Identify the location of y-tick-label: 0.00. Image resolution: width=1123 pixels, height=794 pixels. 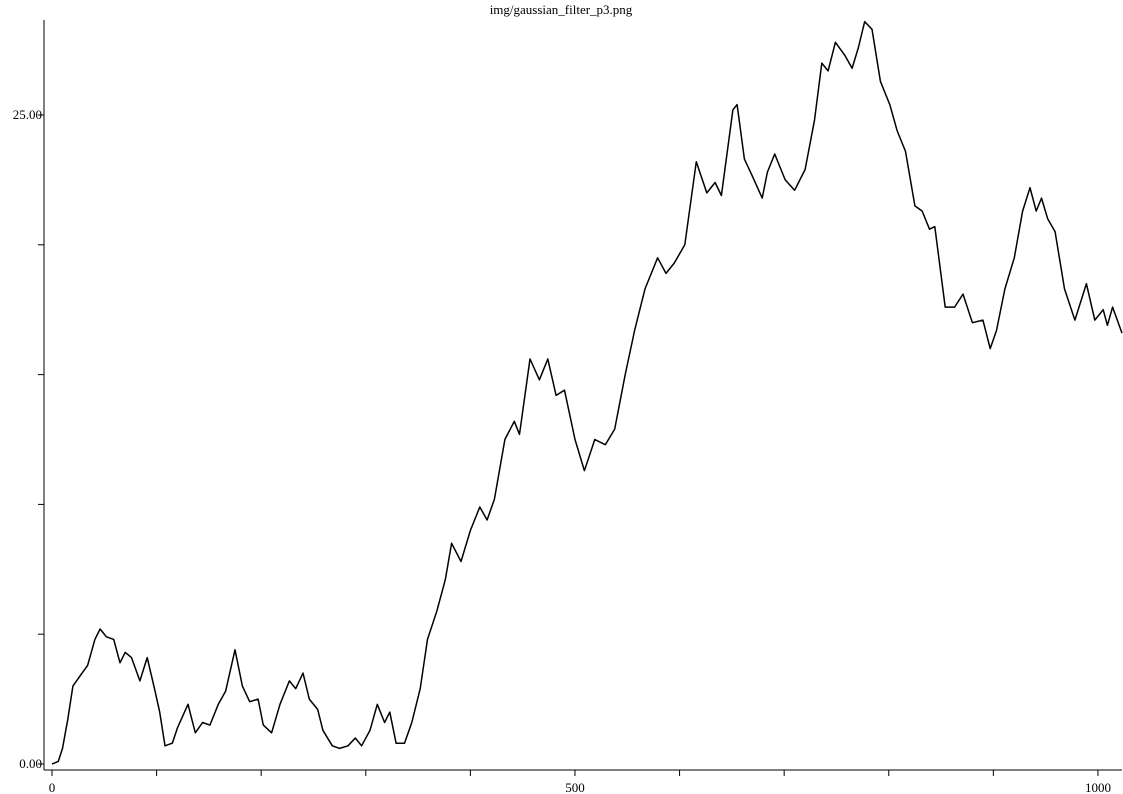
(30, 763).